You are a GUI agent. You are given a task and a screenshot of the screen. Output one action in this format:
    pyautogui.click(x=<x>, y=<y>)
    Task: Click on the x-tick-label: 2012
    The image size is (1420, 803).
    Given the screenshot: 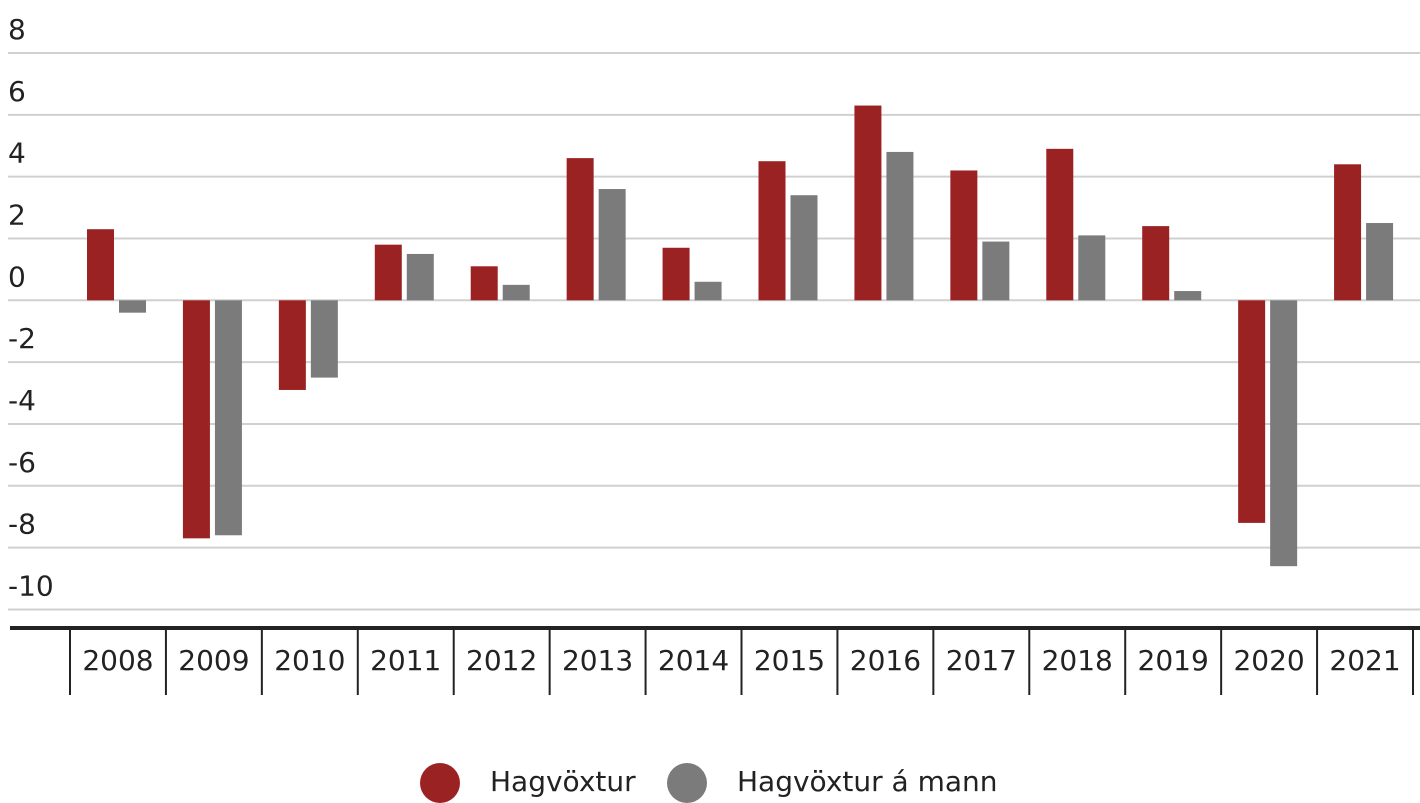 What is the action you would take?
    pyautogui.click(x=501, y=660)
    